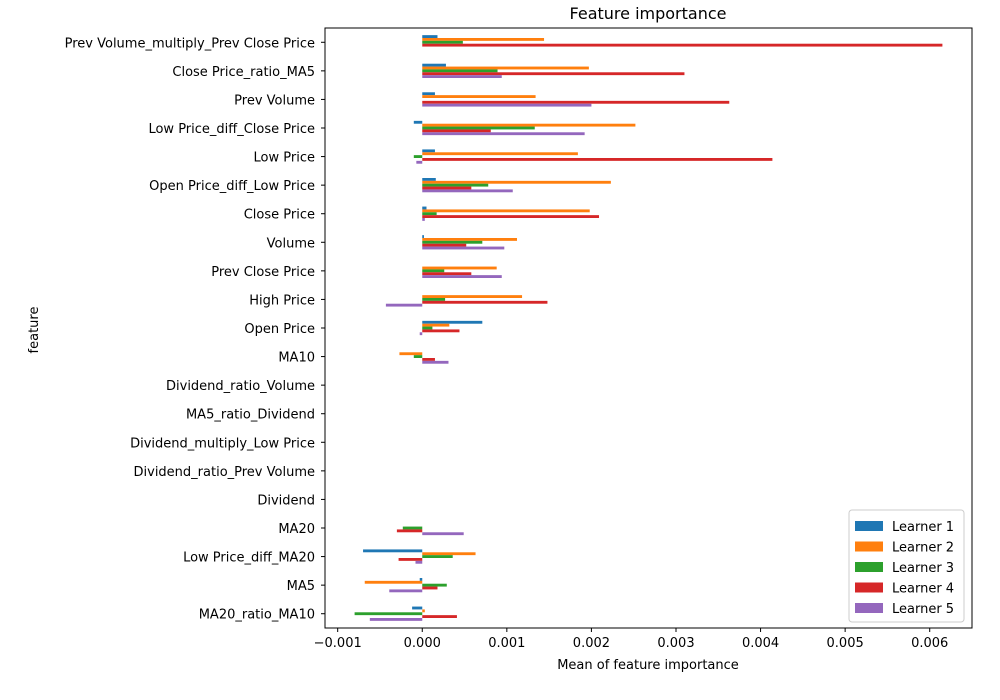 This screenshot has width=1000, height=700. I want to click on x-tick-label: 0.004, so click(760, 643).